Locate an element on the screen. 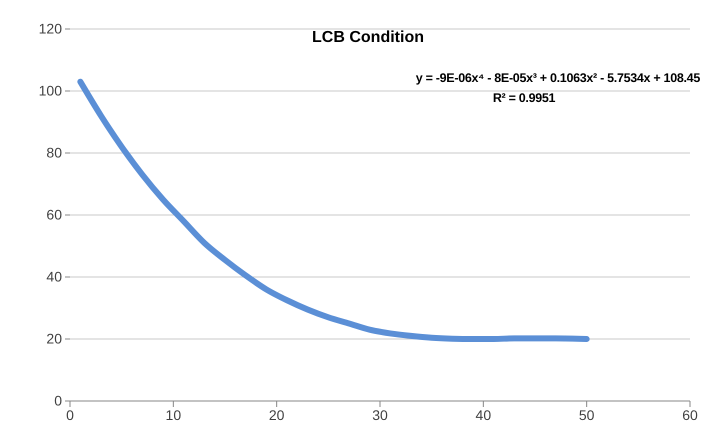 This screenshot has width=721, height=441. x-tick-label: 10 is located at coordinates (174, 414).